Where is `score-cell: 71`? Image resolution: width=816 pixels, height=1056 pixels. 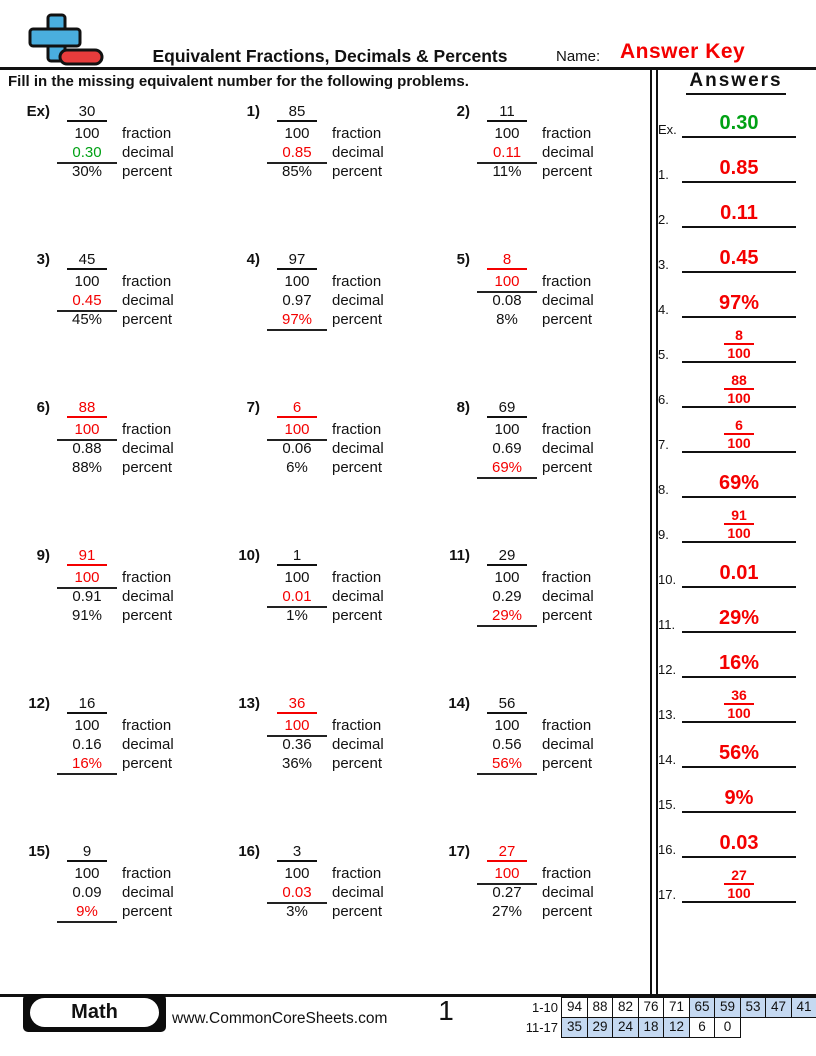
score-cell: 71 is located at coordinates (676, 1007).